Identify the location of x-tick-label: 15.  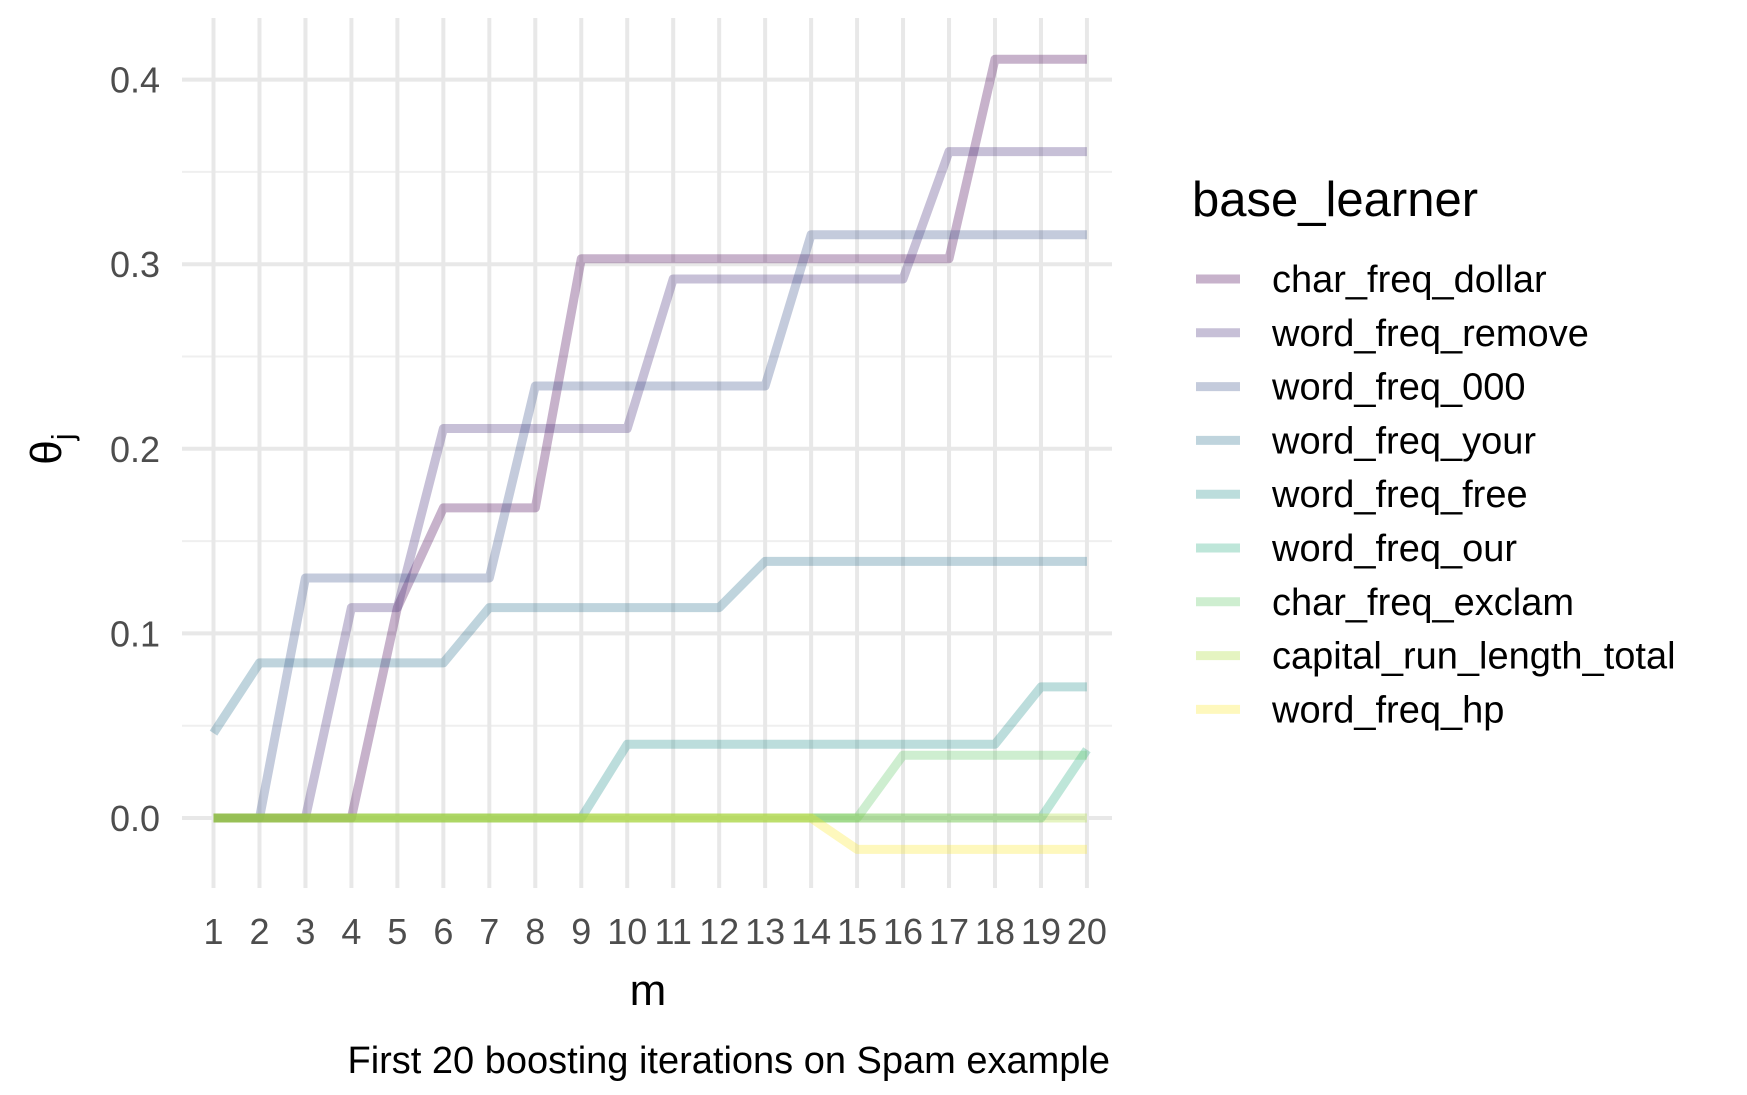
(857, 931).